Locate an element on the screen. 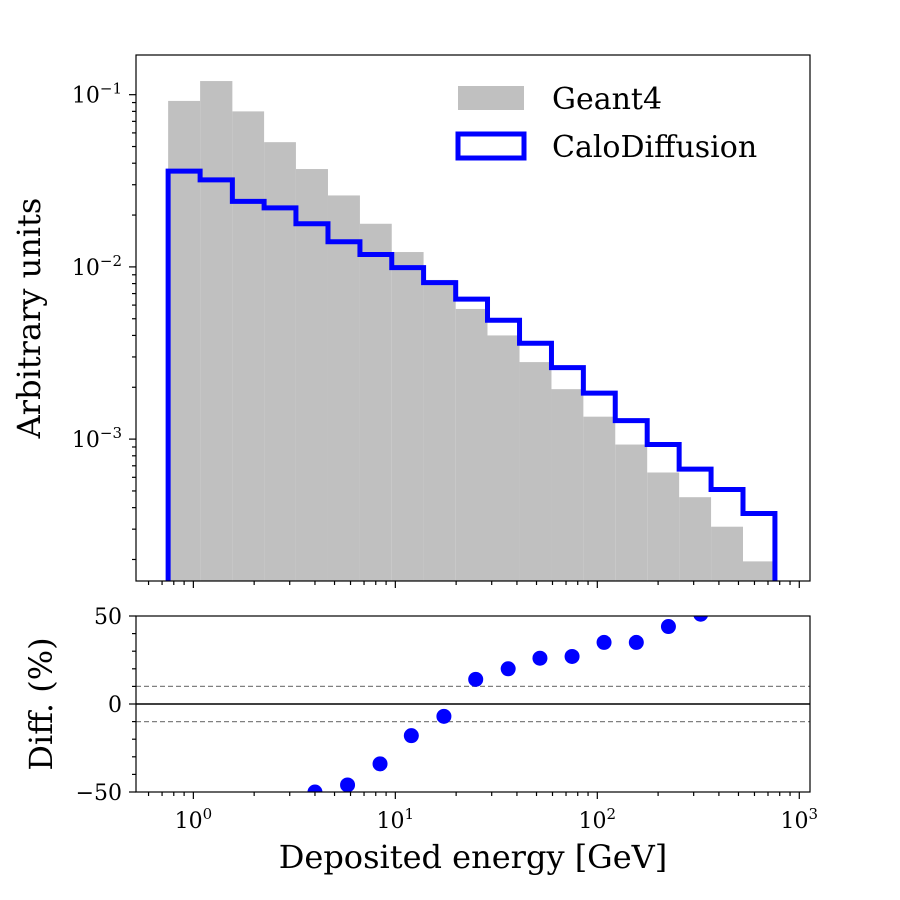 This screenshot has width=900, height=900. x-axis-title: Deposited energy [GeV] is located at coordinates (473, 857).